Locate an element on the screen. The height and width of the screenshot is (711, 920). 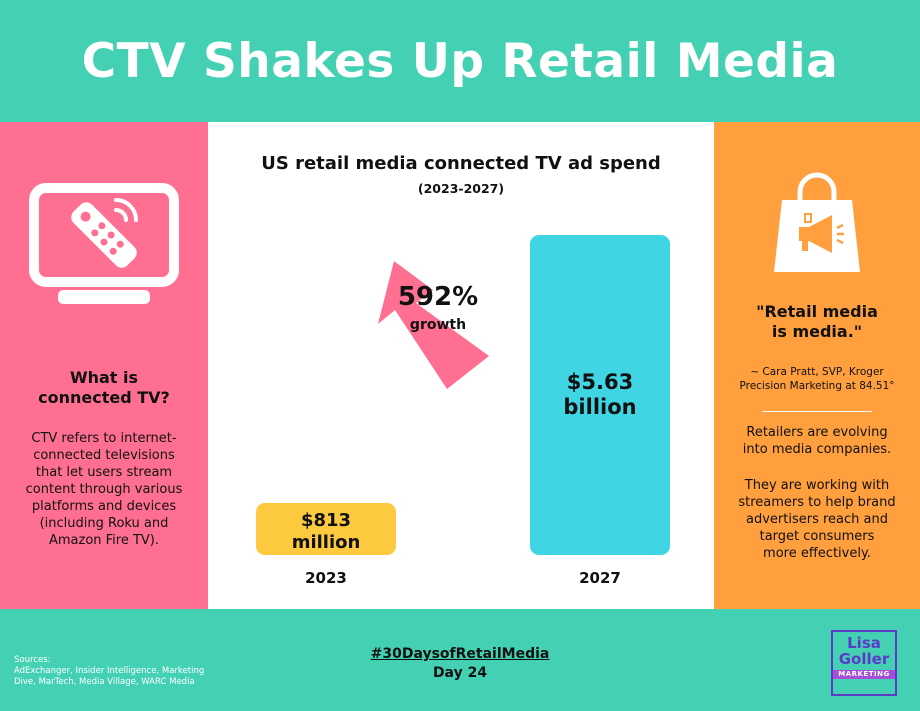
page-title: CTV Shakes Up Retail Media is located at coordinates (460, 61).